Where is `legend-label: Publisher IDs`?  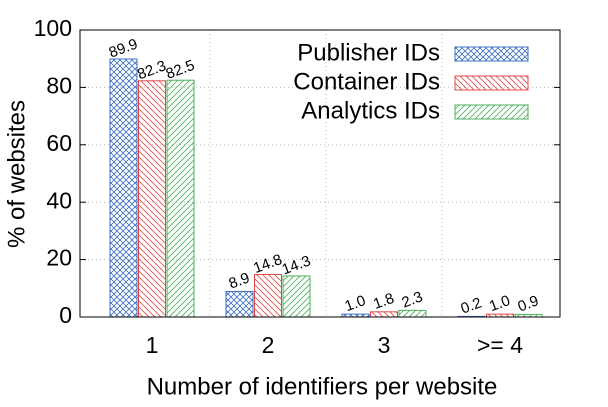
legend-label: Publisher IDs is located at coordinates (368, 52).